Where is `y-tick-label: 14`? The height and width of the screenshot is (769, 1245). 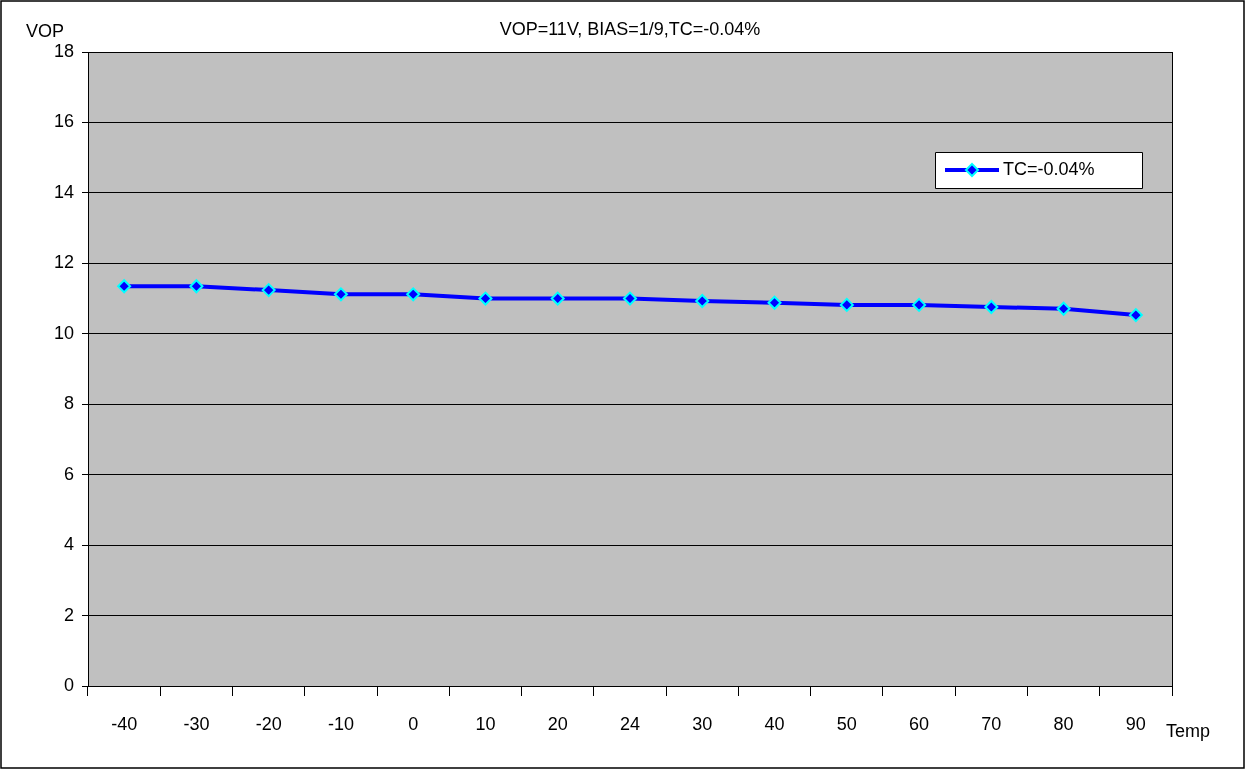
y-tick-label: 14 is located at coordinates (63, 191).